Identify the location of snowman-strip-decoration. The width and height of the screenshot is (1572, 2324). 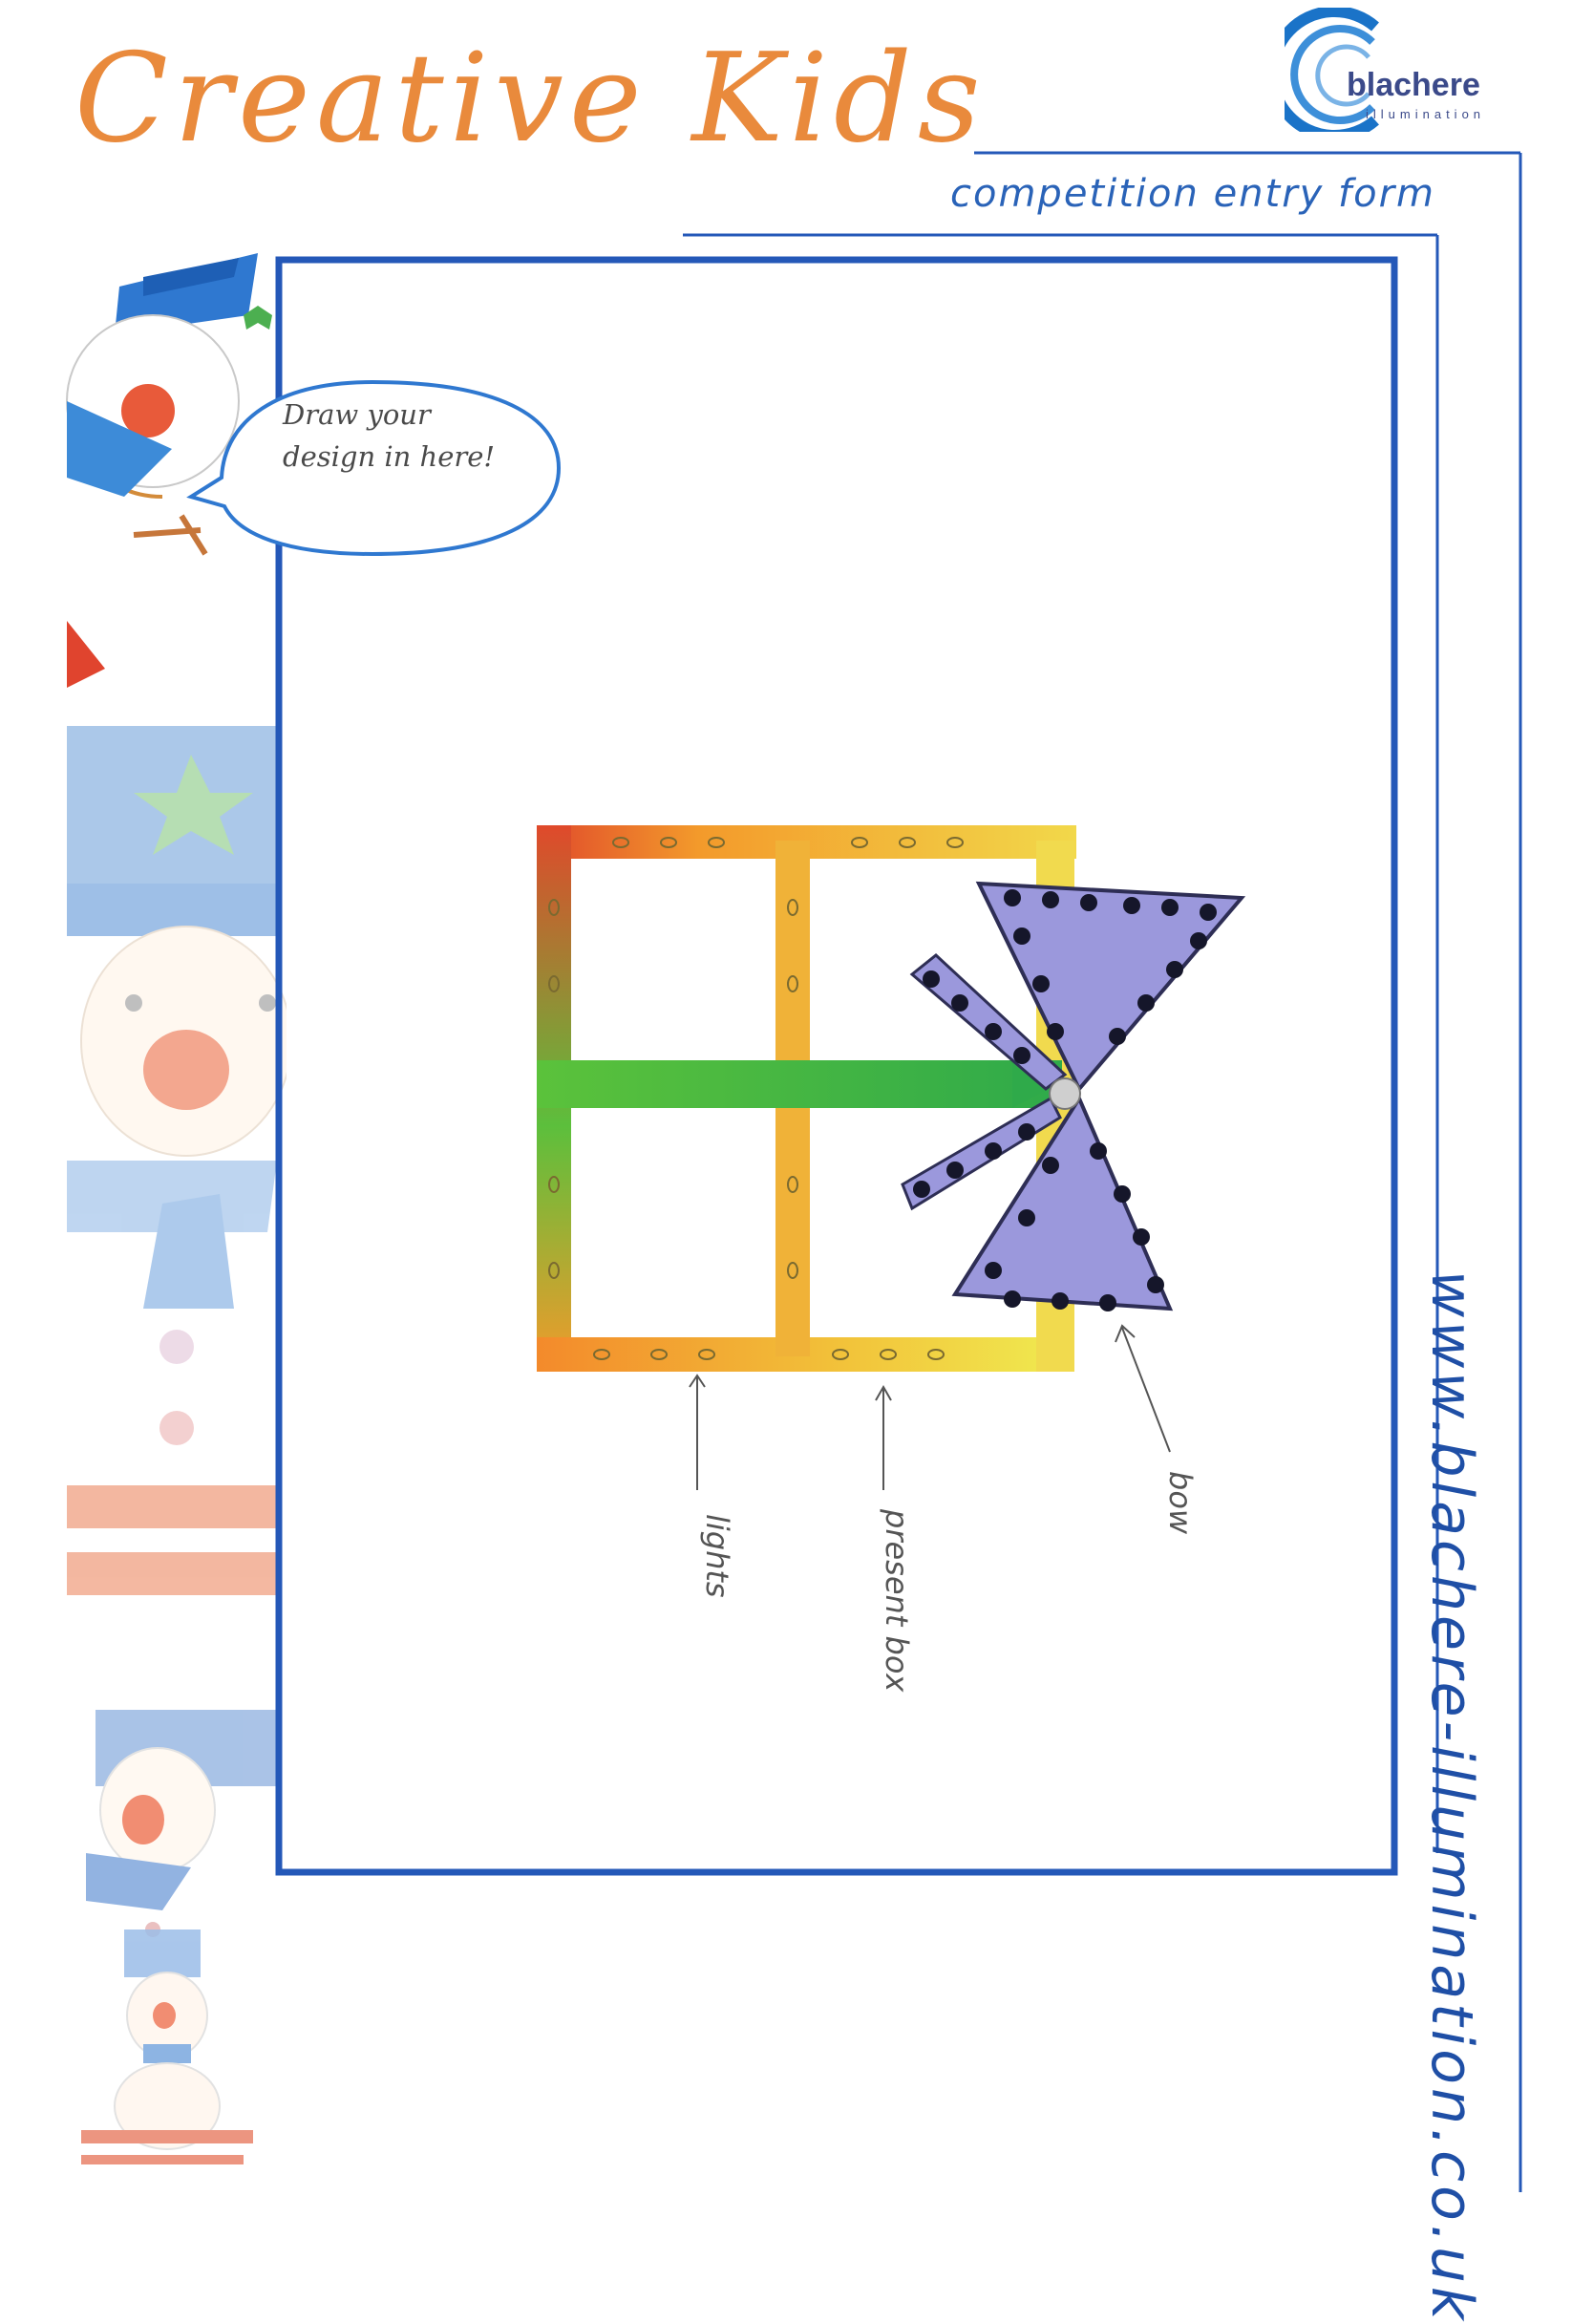
(176, 1208).